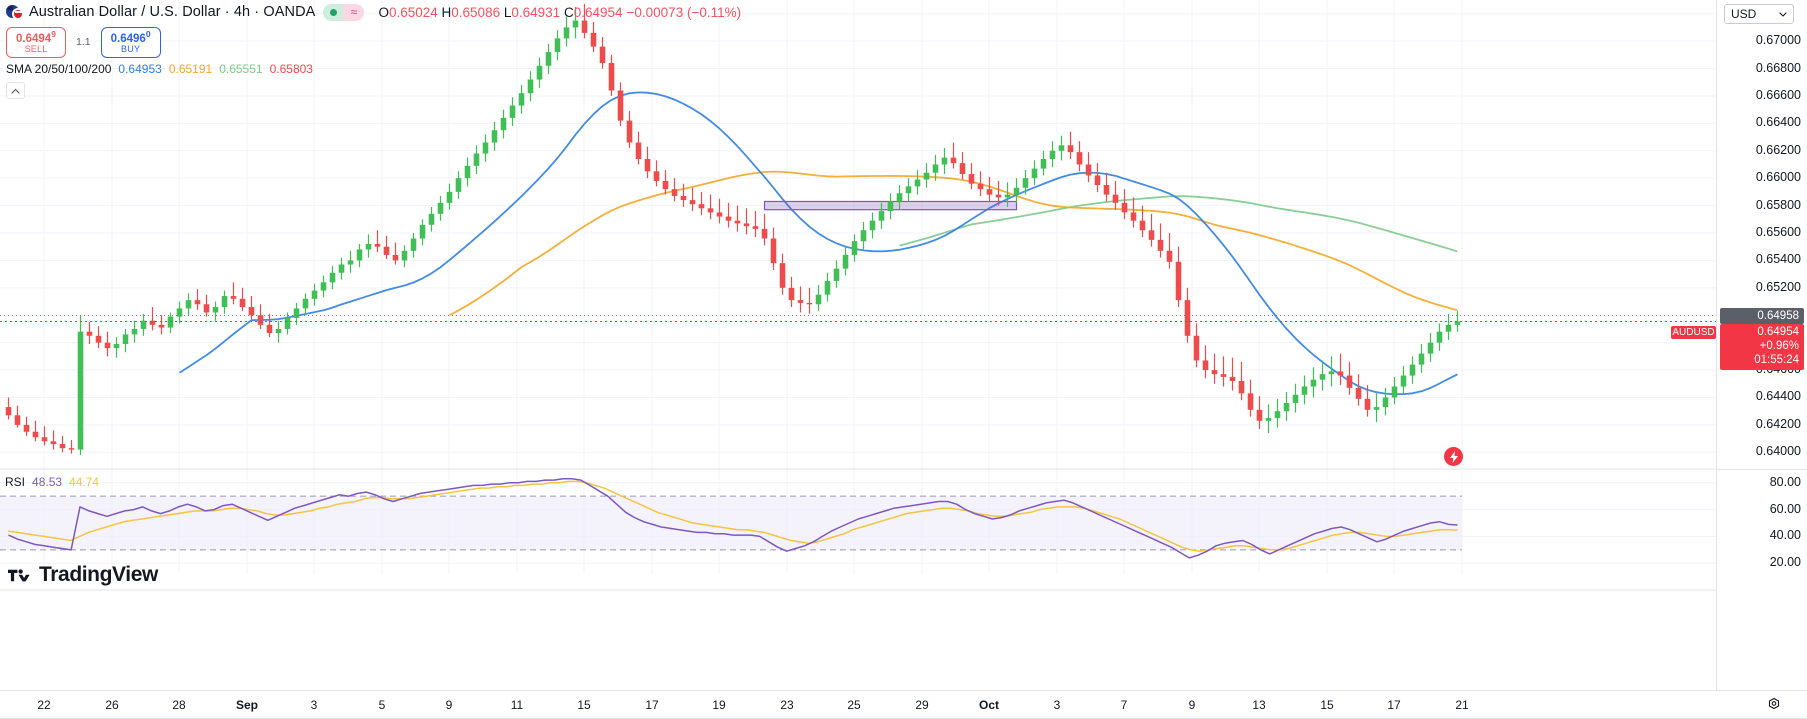 This screenshot has width=1807, height=719. What do you see at coordinates (1785, 535) in the screenshot?
I see `rsi-axis-tick: 40.00` at bounding box center [1785, 535].